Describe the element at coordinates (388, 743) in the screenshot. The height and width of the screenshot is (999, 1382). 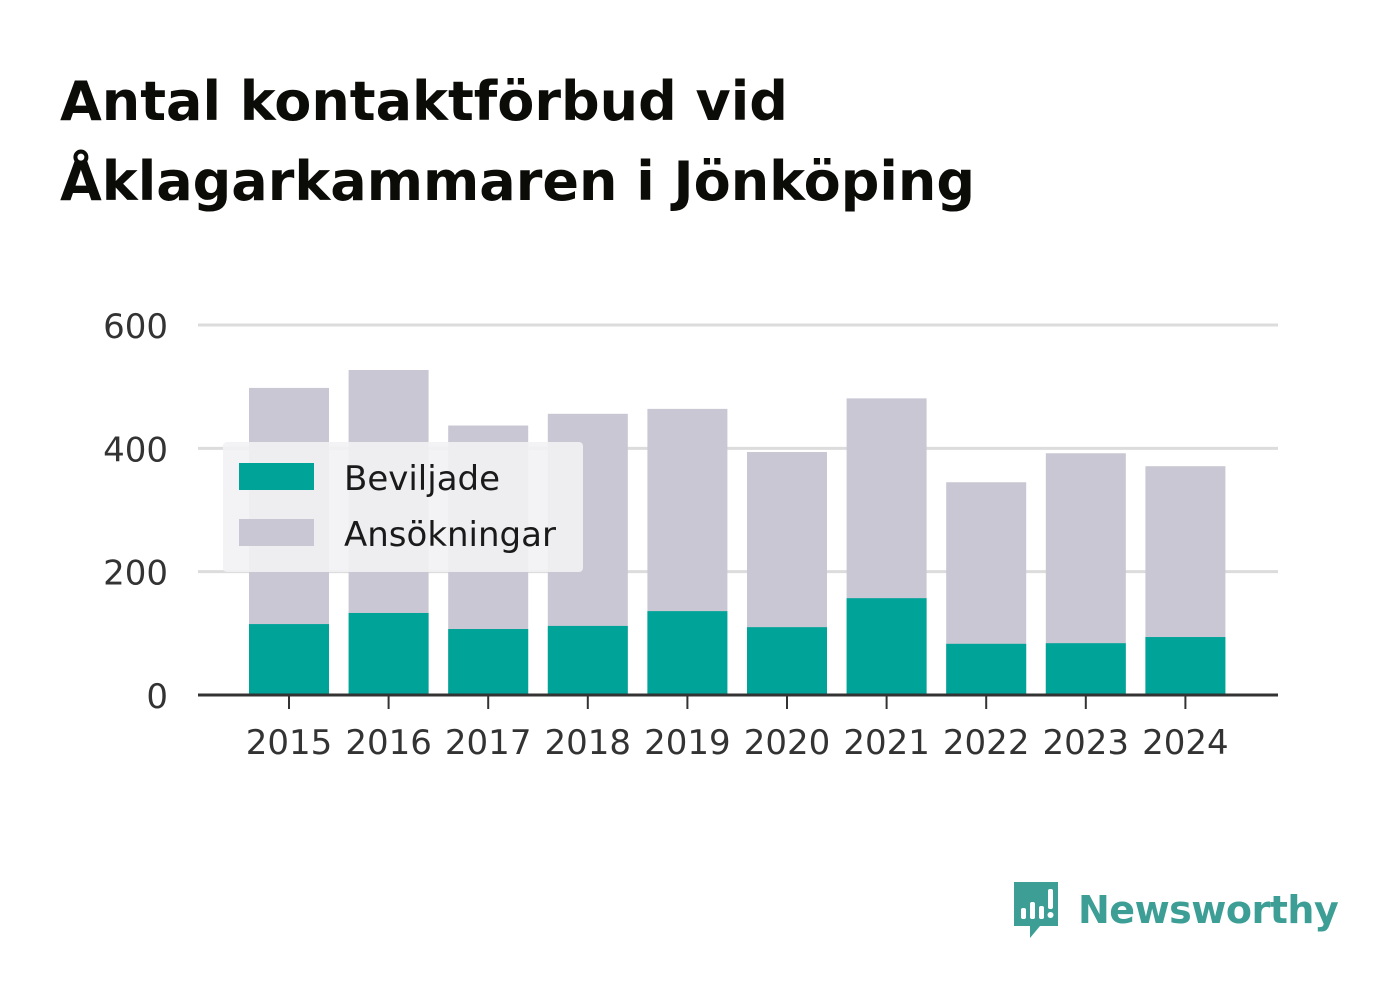
I see `x-tick-label: 2016` at that location.